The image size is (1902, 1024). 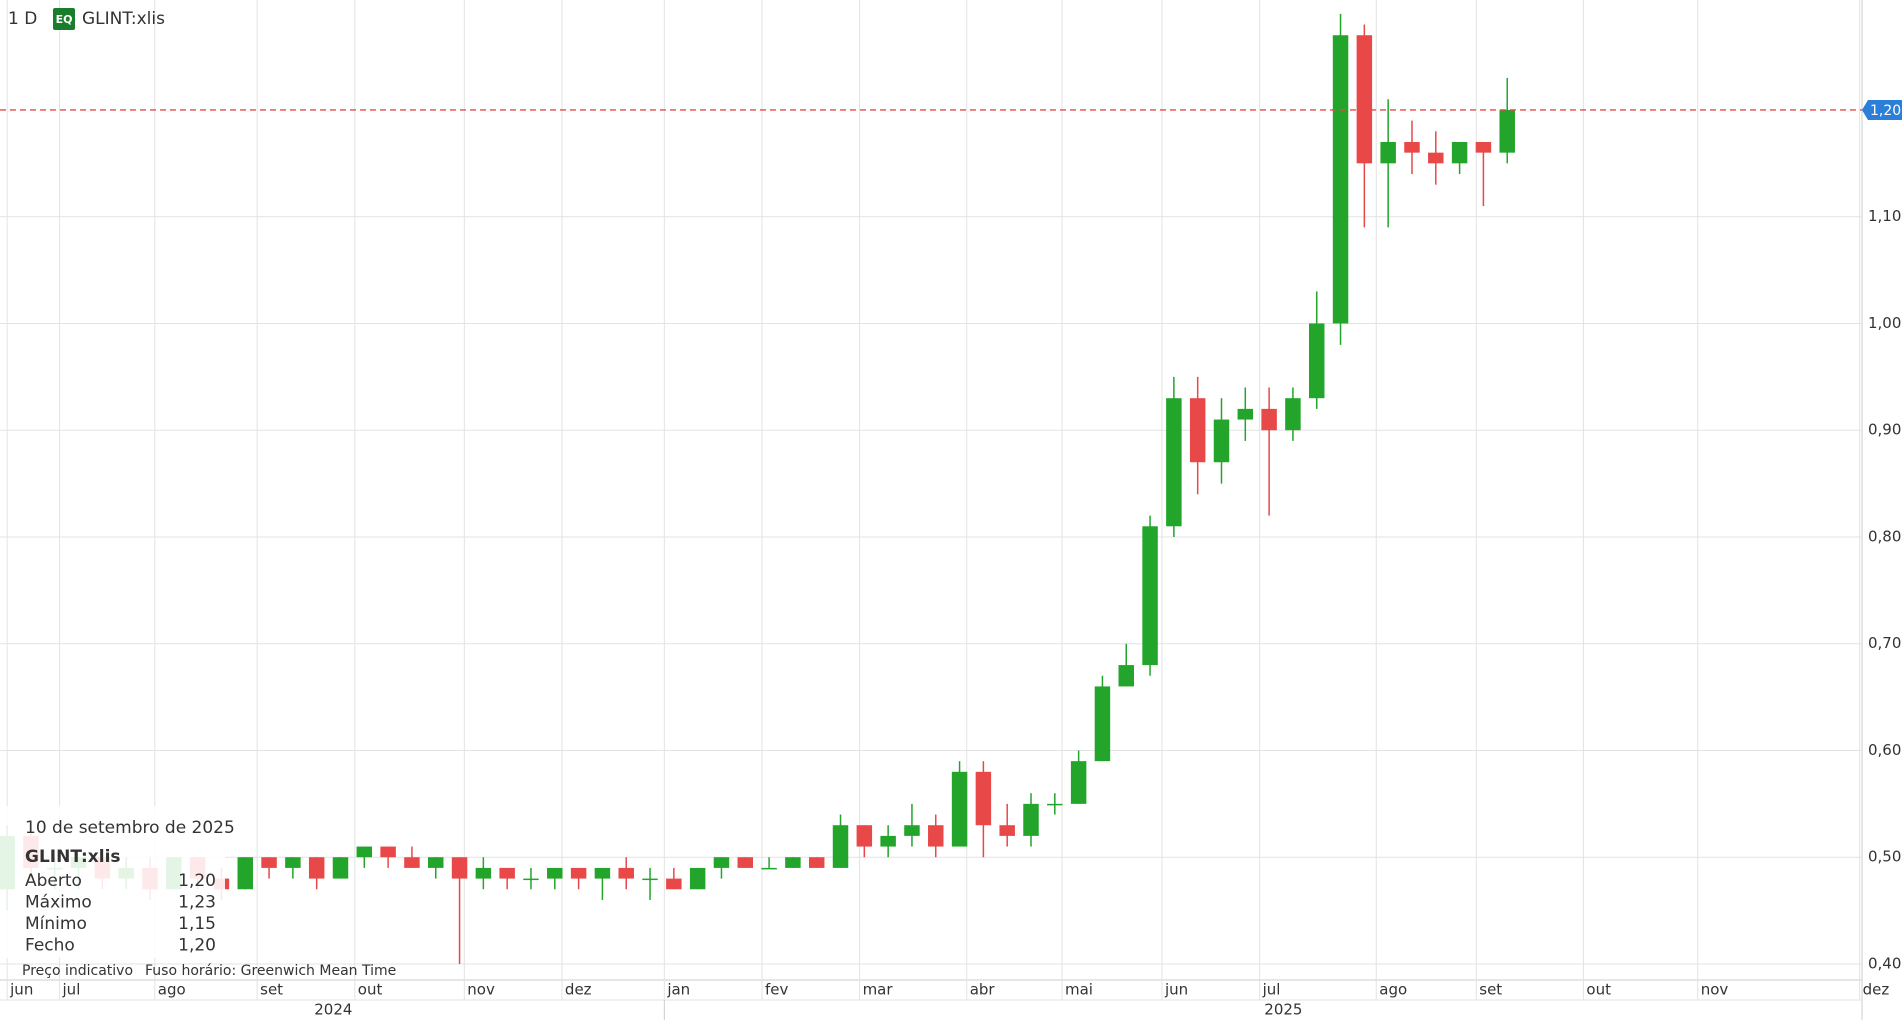 What do you see at coordinates (50, 946) in the screenshot?
I see `info-label: Fecho` at bounding box center [50, 946].